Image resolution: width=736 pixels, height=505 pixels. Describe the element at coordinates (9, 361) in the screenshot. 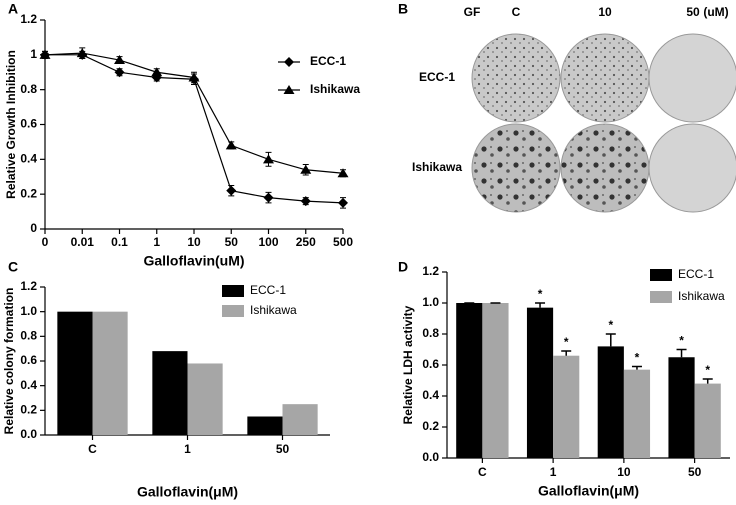

I see `y-axis-title: Relative colony formation` at that location.